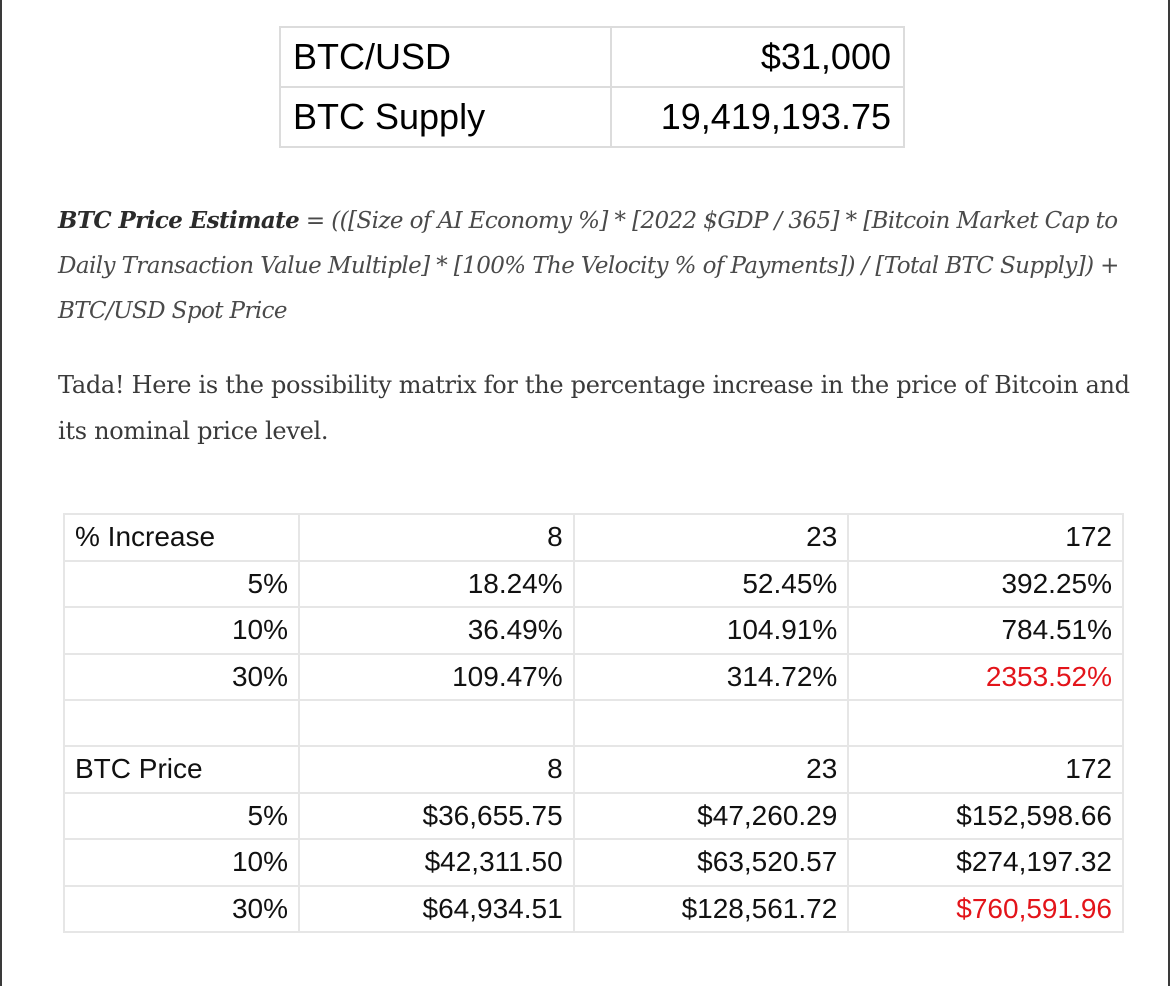 This screenshot has height=986, width=1170. I want to click on table-row: 30% $64,934.51 $128,561.72 $760,591.96, so click(593, 908).